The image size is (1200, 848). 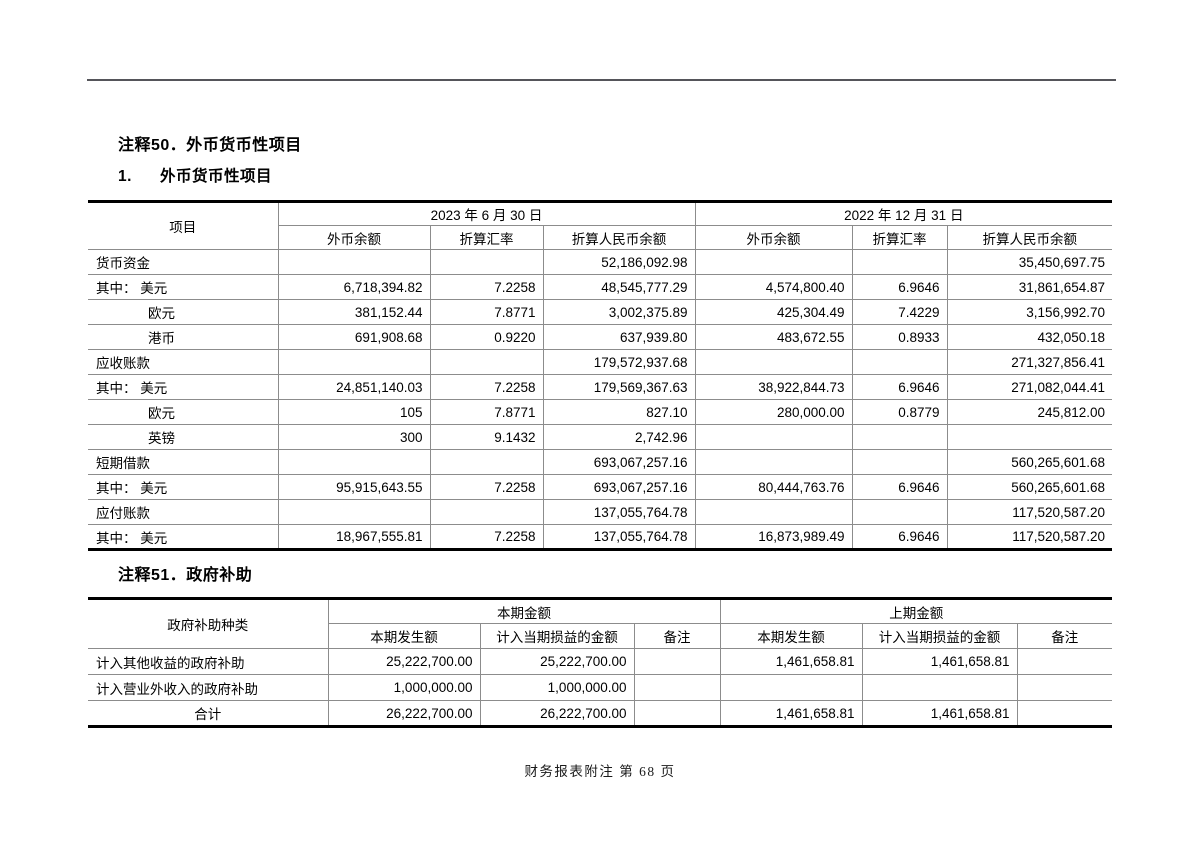 What do you see at coordinates (354, 437) in the screenshot?
I see `cell-value: 300` at bounding box center [354, 437].